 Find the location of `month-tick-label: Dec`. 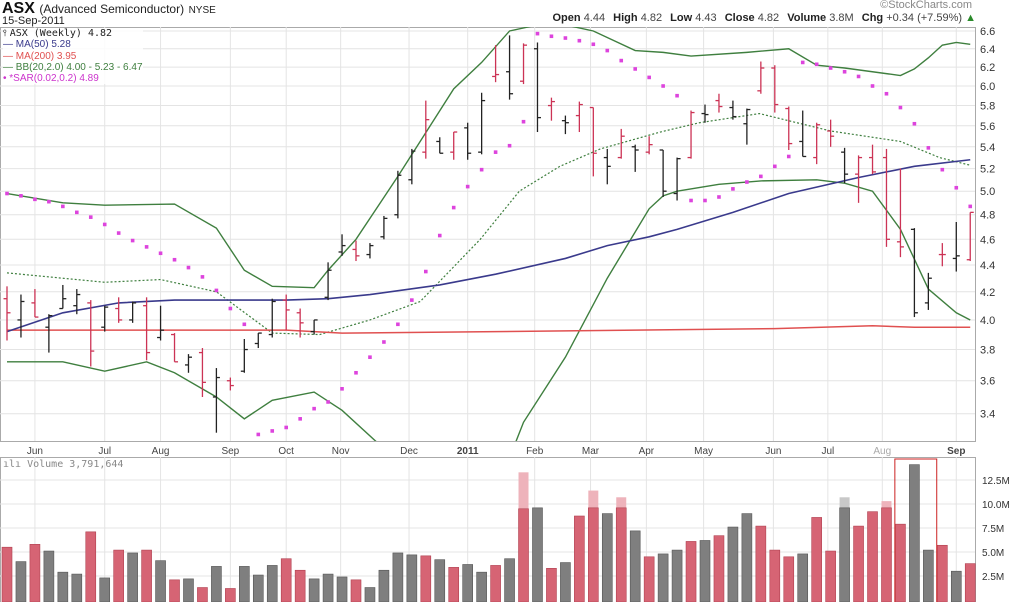

month-tick-label: Dec is located at coordinates (409, 451).